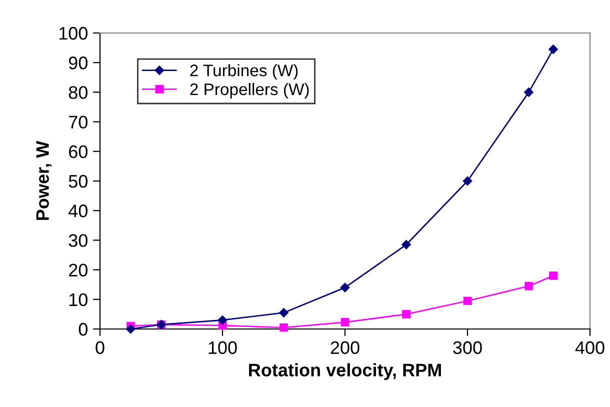 The image size is (610, 407). What do you see at coordinates (222, 347) in the screenshot?
I see `x-tick-label: 100` at bounding box center [222, 347].